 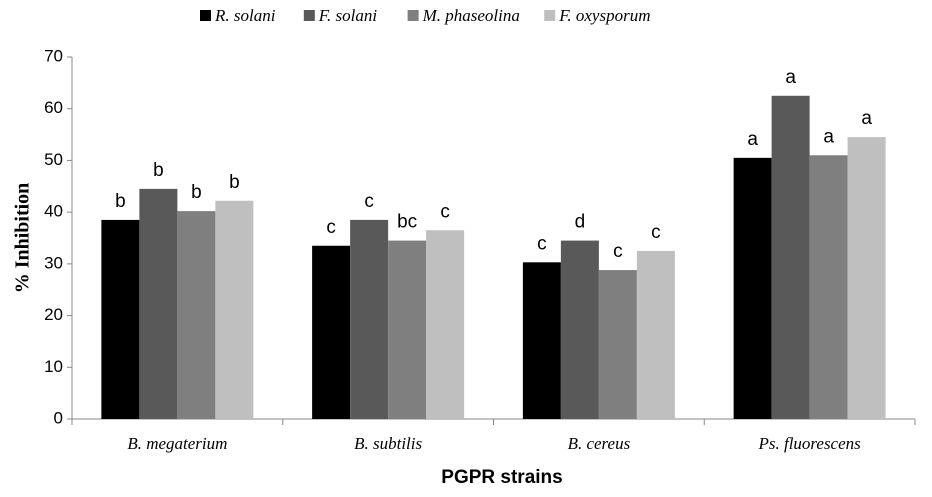 What do you see at coordinates (58, 417) in the screenshot?
I see `y-tick-label: 0` at bounding box center [58, 417].